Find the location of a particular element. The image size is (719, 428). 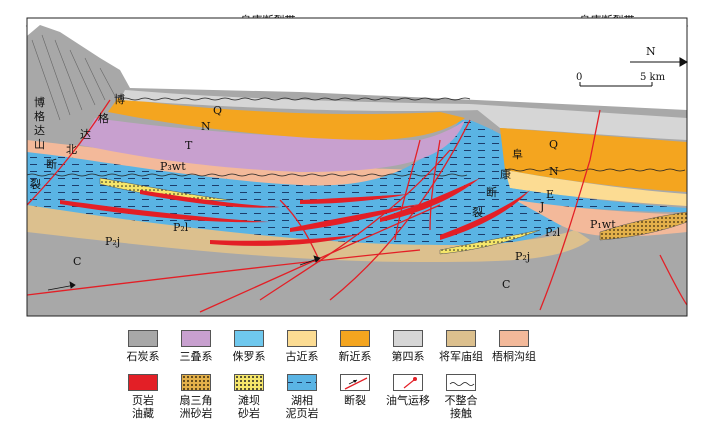

legend-item-beach-bar: 滩坝 砂岩 is located at coordinates (249, 397).